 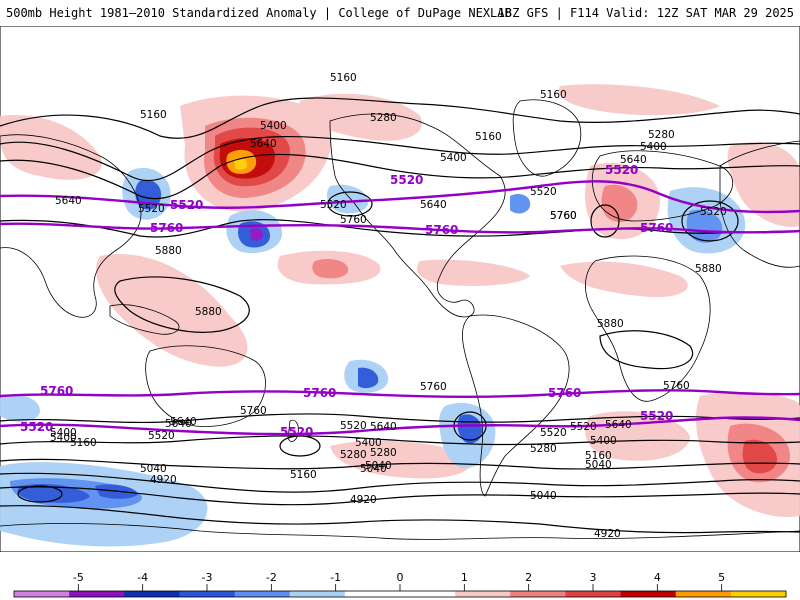 I want to click on contour-5160-sh, so click(x=400, y=482).